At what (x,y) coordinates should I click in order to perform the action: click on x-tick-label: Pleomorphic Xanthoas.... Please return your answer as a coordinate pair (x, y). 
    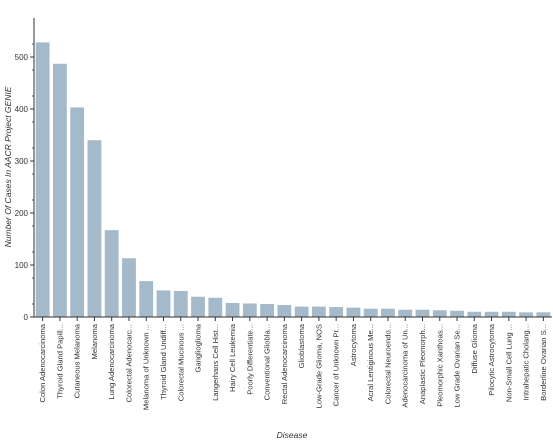
    Looking at the image, I should click on (439, 365).